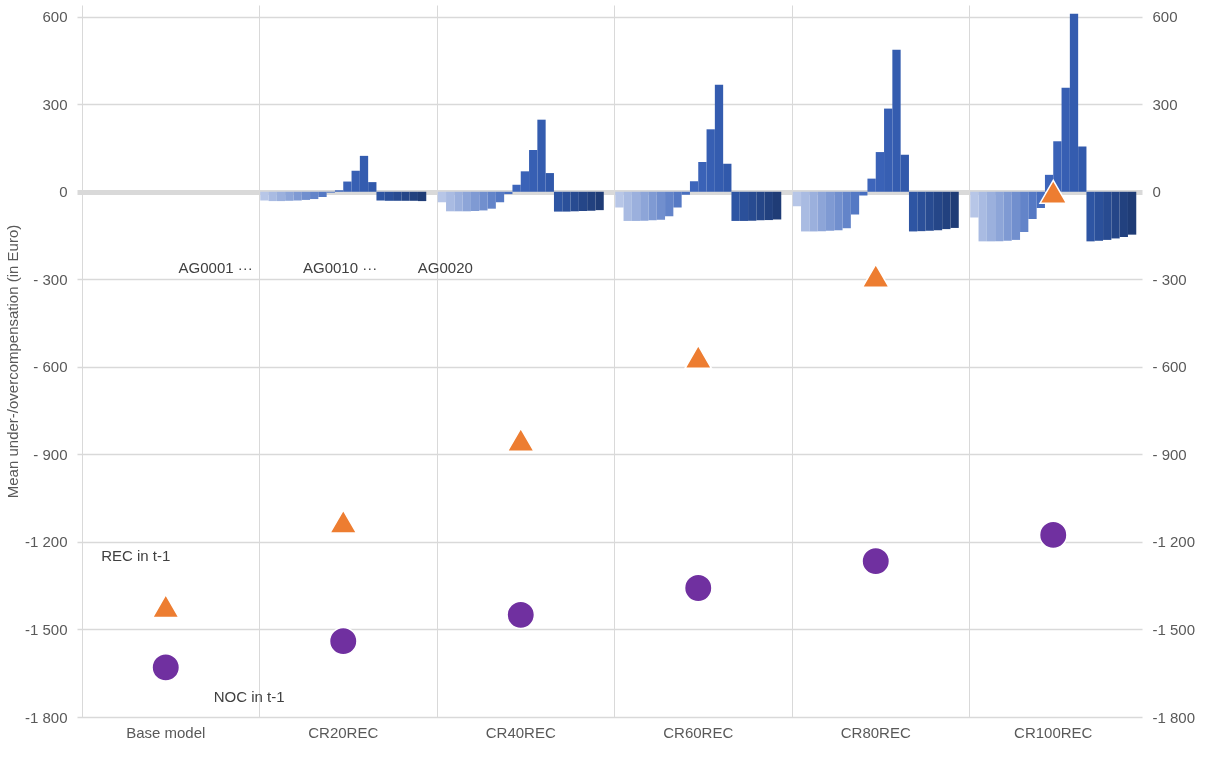 The width and height of the screenshot is (1220, 758). What do you see at coordinates (50, 367) in the screenshot?
I see `y-tick-label: - 600` at bounding box center [50, 367].